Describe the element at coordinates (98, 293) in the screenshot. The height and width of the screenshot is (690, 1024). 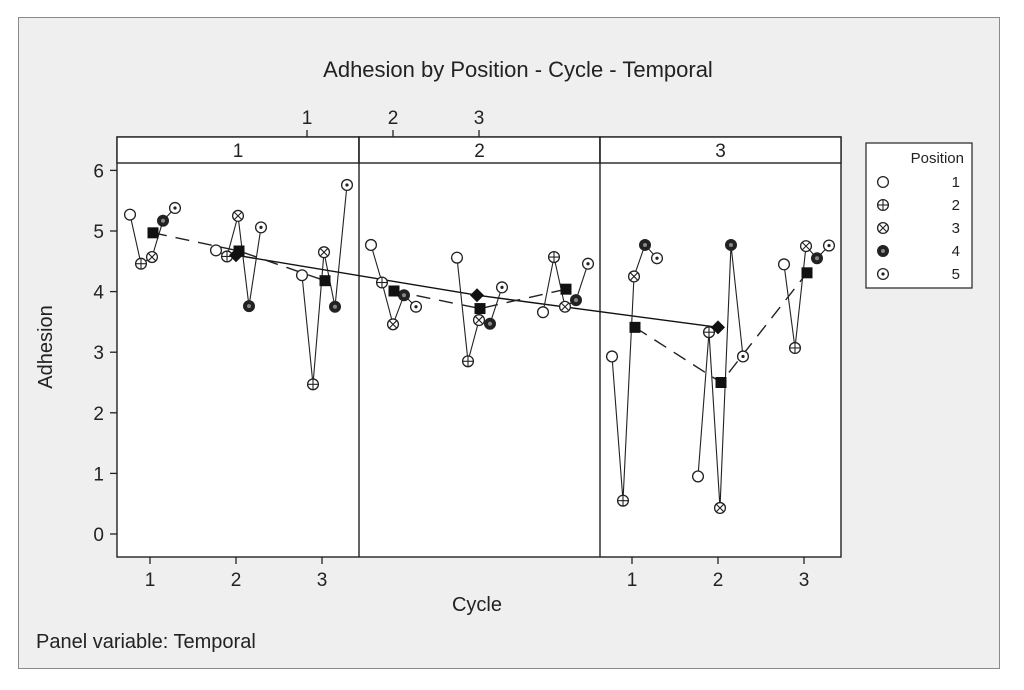
I see `y-tick-label: 4` at that location.